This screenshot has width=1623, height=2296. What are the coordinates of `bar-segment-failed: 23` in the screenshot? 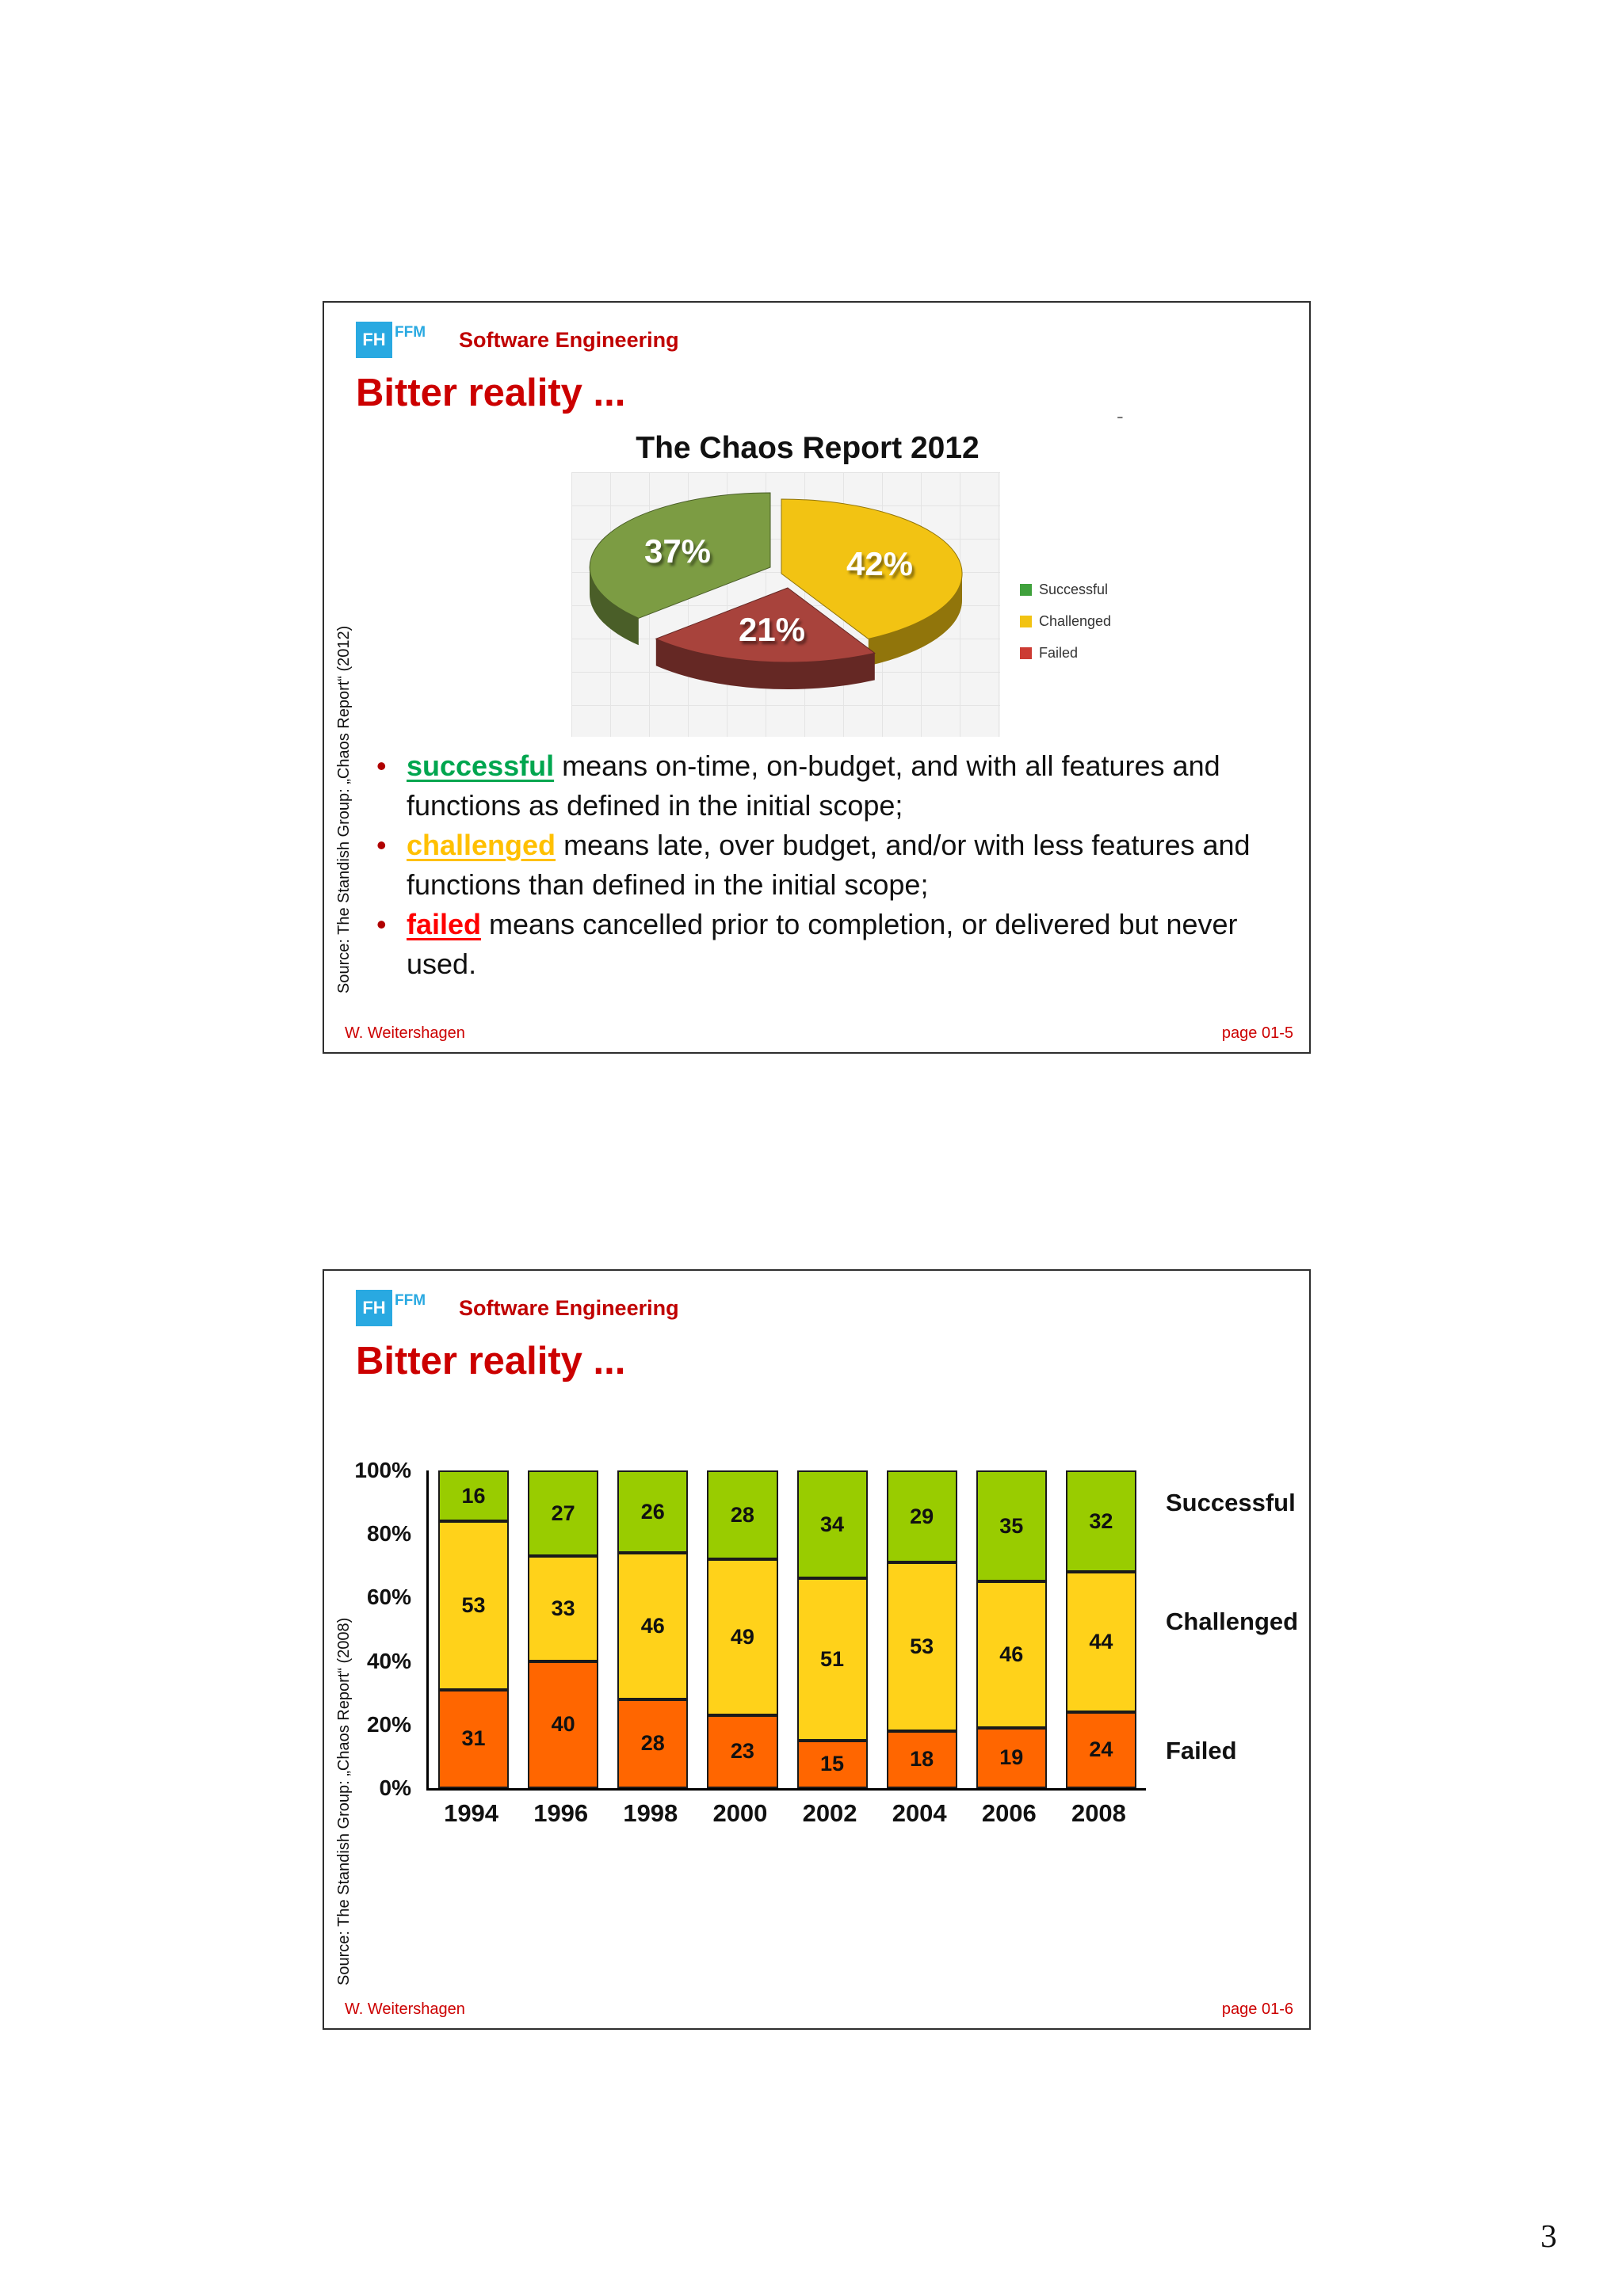 It's located at (742, 1751).